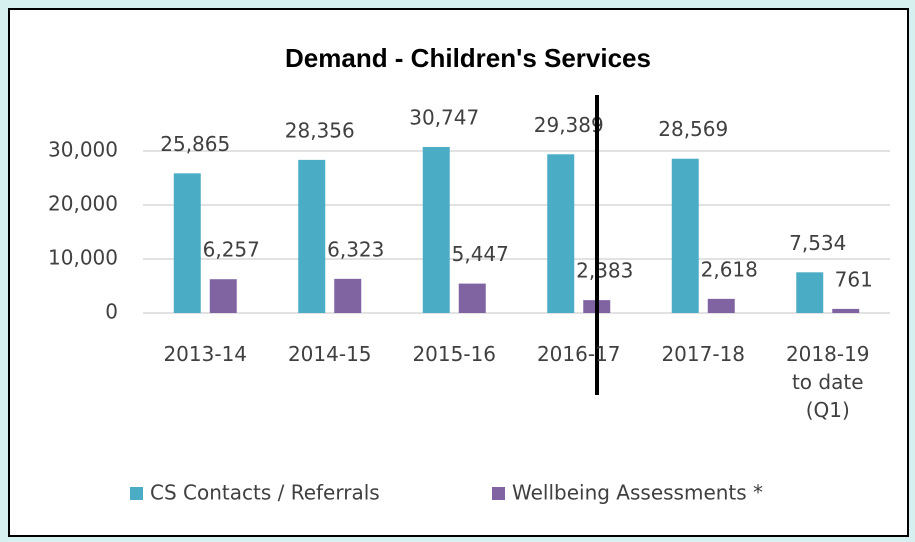 The height and width of the screenshot is (542, 915). I want to click on data-label: 29,389, so click(569, 125).